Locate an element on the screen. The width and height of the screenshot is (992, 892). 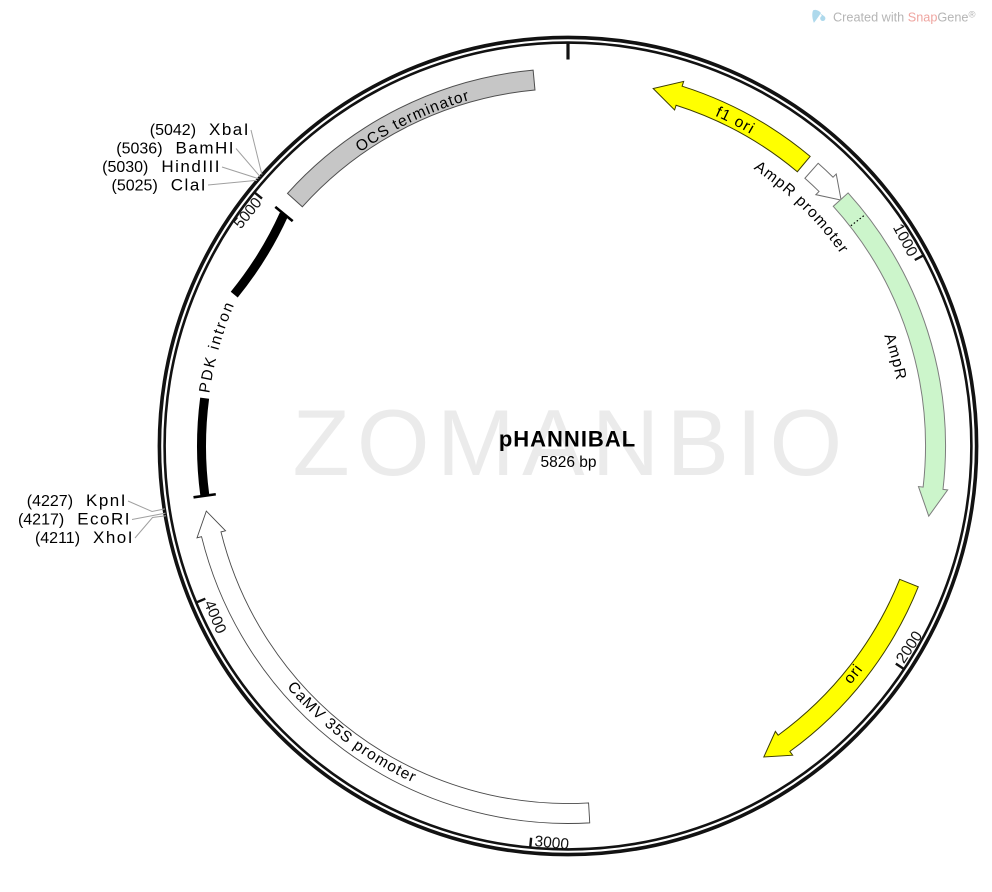
svg-text:(4227)KpnI: (4227) KpnI is located at coordinates (77, 500).